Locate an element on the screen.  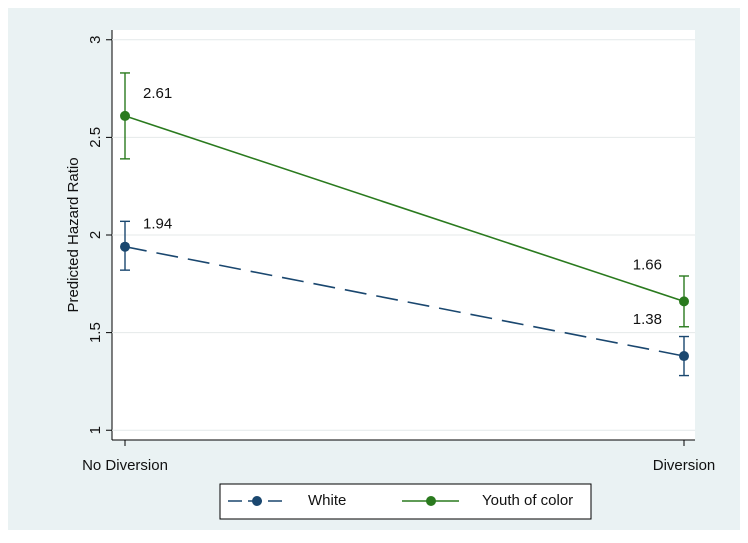
data-label: 1.66 is located at coordinates (647, 264).